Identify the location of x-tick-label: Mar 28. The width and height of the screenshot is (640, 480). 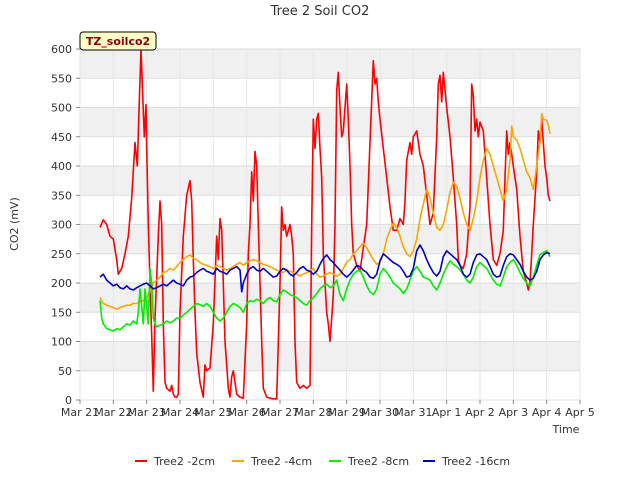
(313, 412).